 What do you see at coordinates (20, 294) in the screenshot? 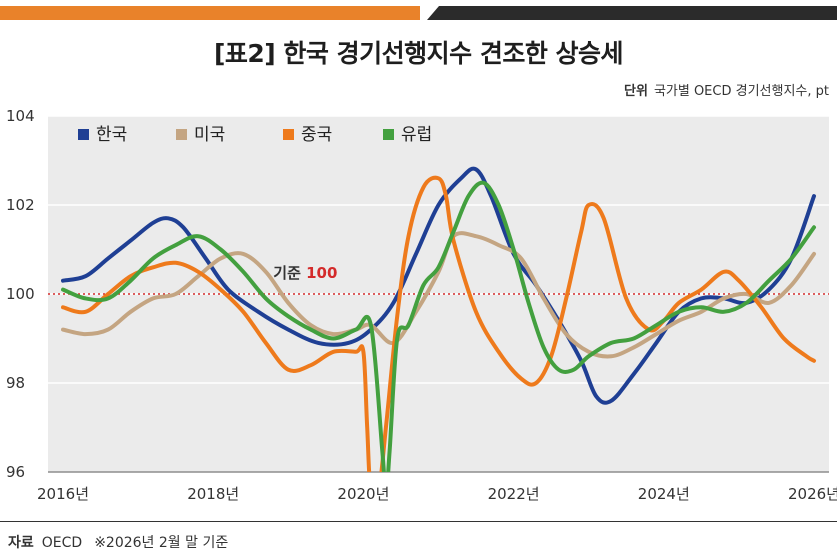
I see `y-tick-label-100: 100` at bounding box center [20, 294].